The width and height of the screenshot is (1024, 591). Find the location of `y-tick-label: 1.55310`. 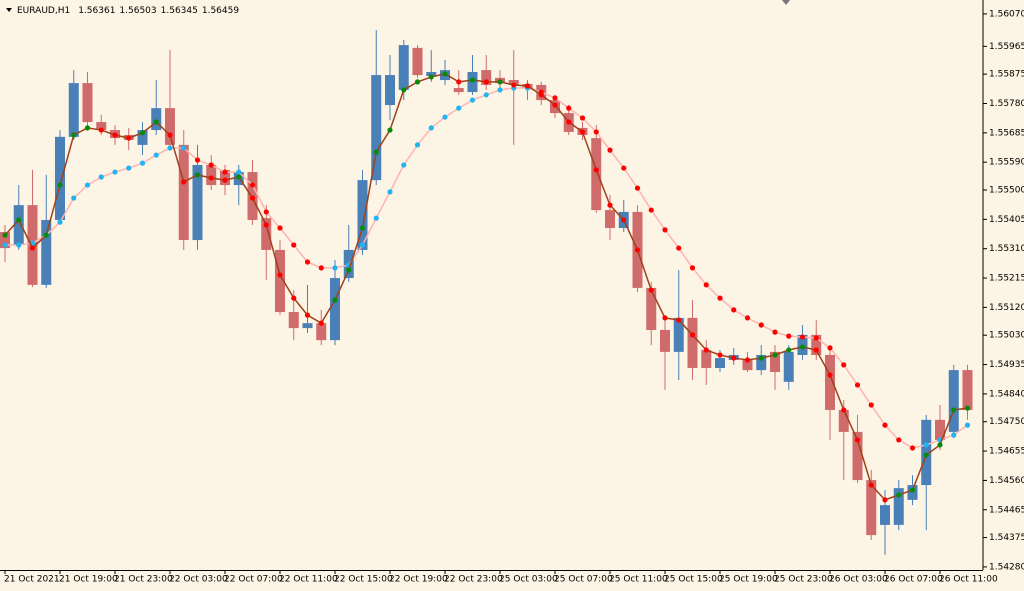

y-tick-label: 1.55310 is located at coordinates (1006, 249).